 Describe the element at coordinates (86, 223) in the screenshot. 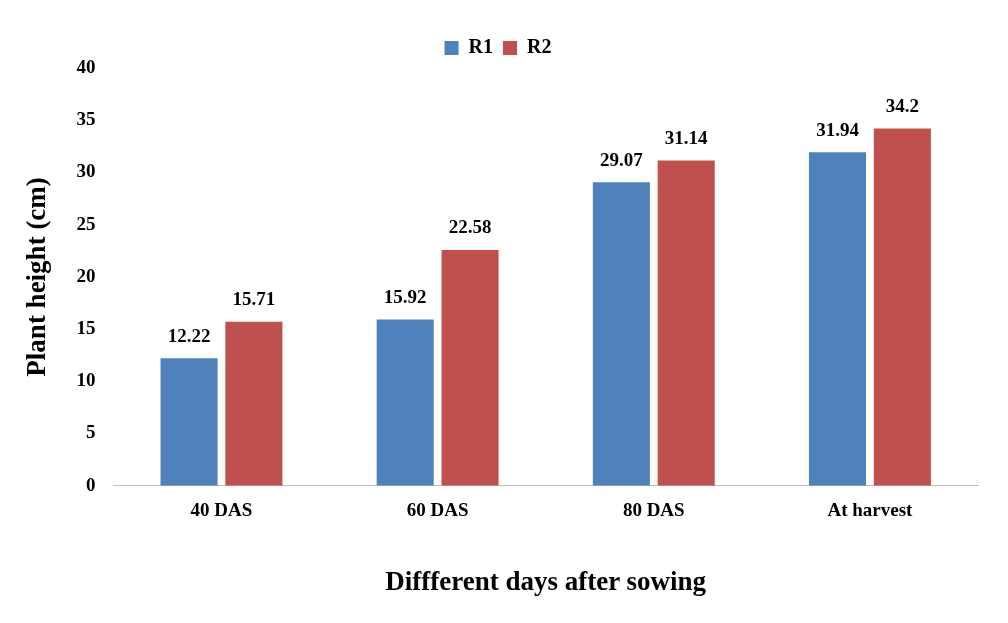

I see `y-tick-label: 25` at that location.